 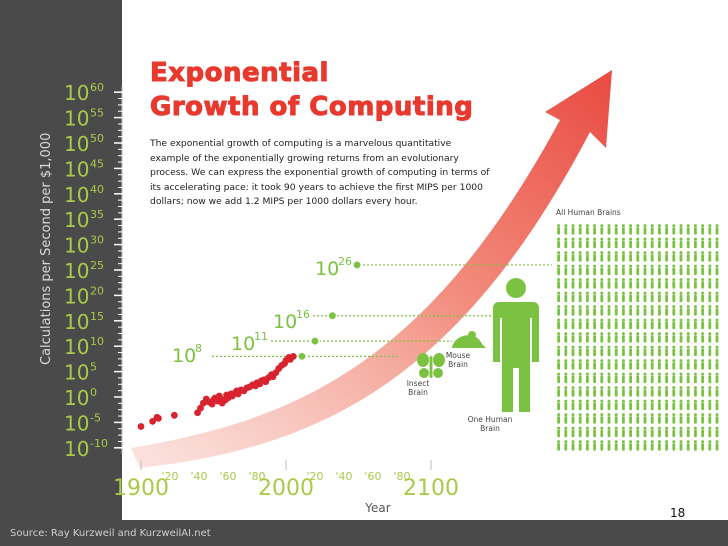 What do you see at coordinates (431, 488) in the screenshot?
I see `x-major-tick-label: 2100` at bounding box center [431, 488].